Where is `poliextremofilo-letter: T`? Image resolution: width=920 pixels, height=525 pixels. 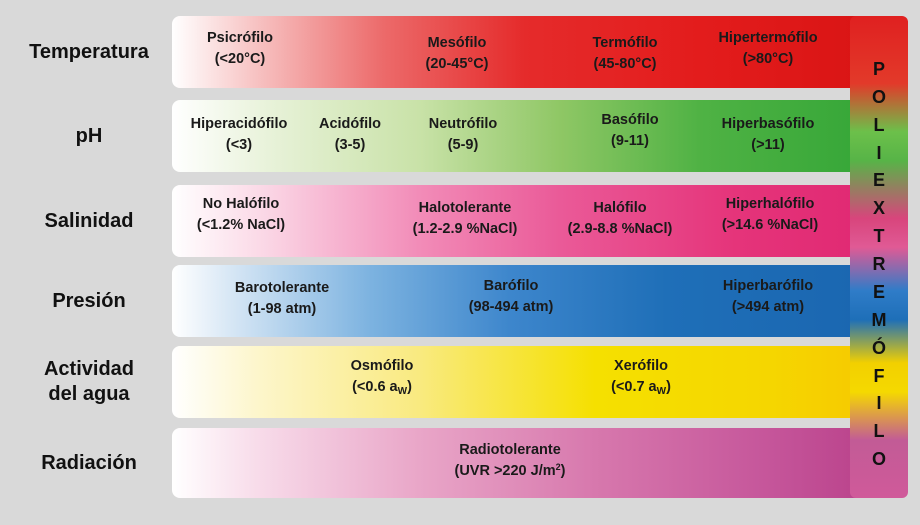 poliextremofilo-letter: T is located at coordinates (879, 236).